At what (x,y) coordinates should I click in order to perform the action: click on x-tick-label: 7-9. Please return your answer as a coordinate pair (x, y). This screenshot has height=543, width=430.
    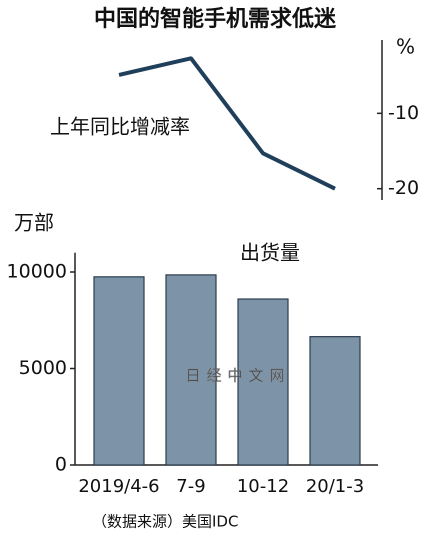
    Looking at the image, I should click on (190, 486).